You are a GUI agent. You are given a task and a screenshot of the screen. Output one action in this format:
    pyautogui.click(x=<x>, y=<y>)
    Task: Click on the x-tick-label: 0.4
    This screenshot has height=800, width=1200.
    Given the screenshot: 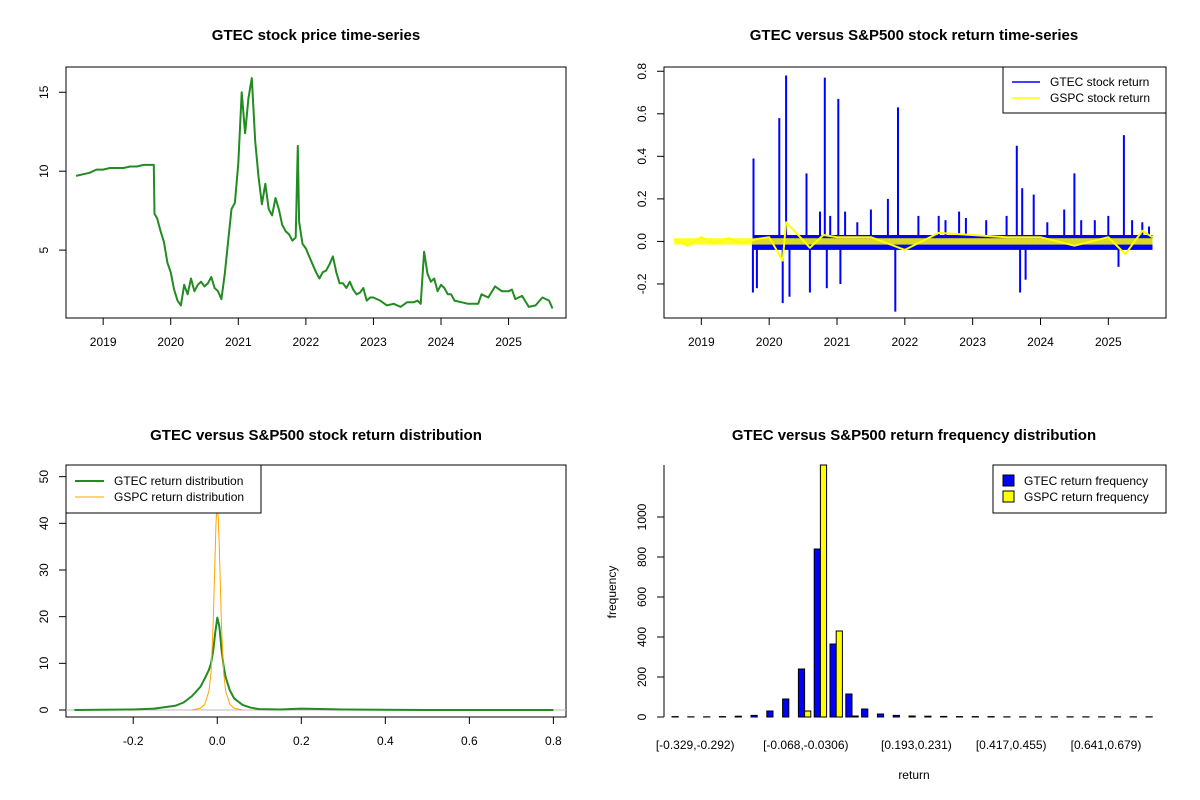 What is the action you would take?
    pyautogui.click(x=385, y=741)
    